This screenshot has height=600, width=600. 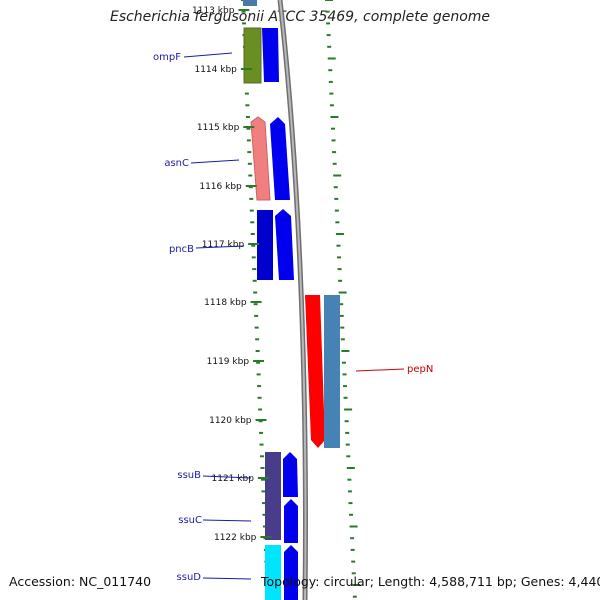 I want to click on cds-arrow-ssuC, so click(x=291, y=521).